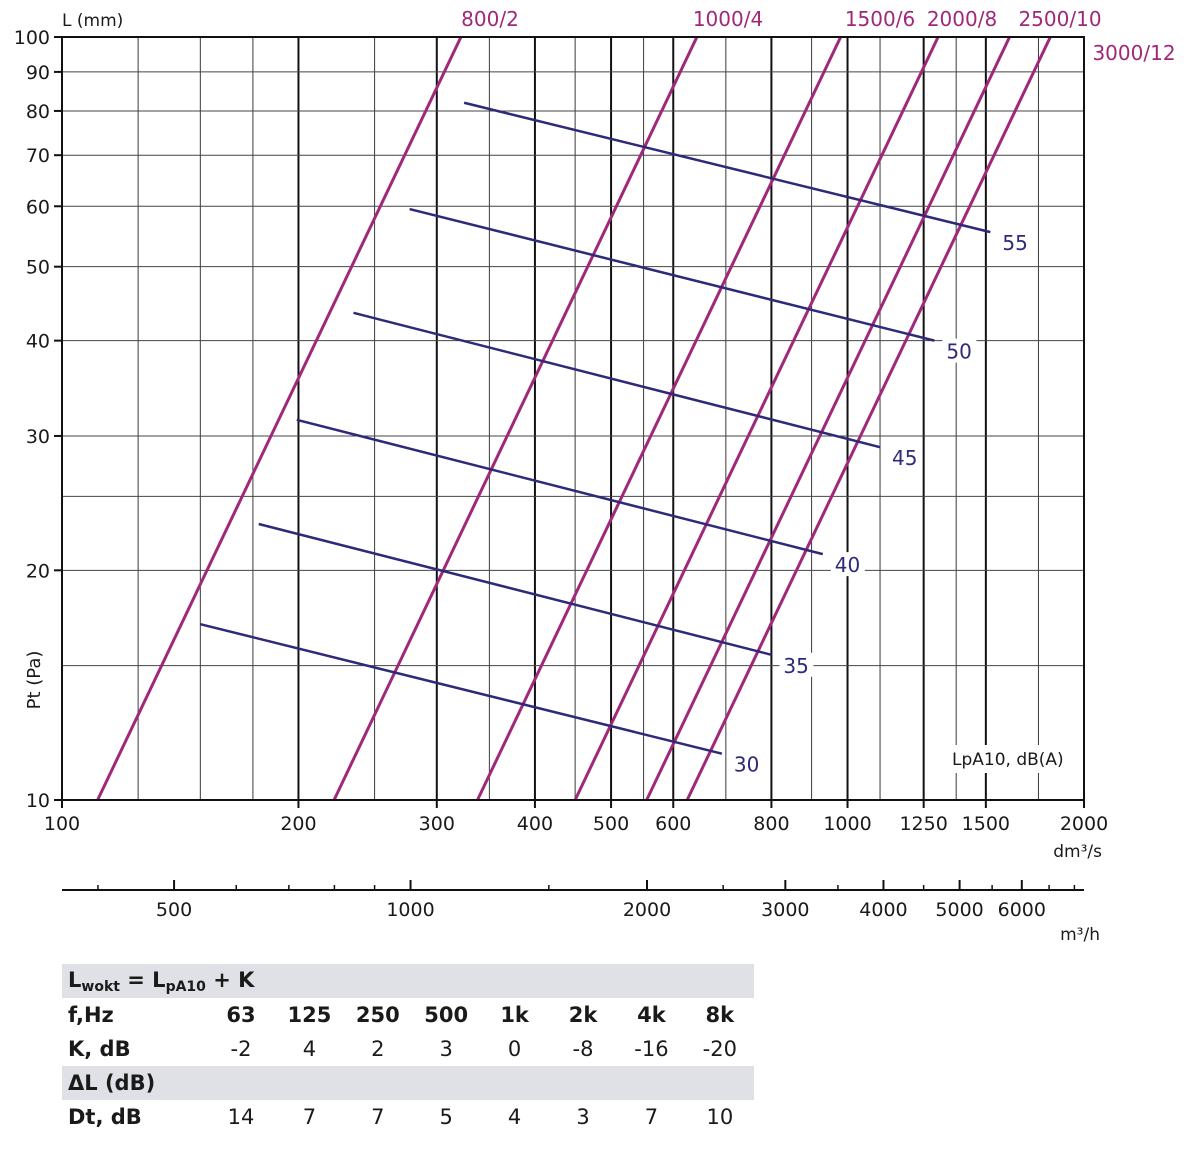 The width and height of the screenshot is (1200, 1149). Describe the element at coordinates (437, 824) in the screenshot. I see `x-tick-label: 300` at that location.